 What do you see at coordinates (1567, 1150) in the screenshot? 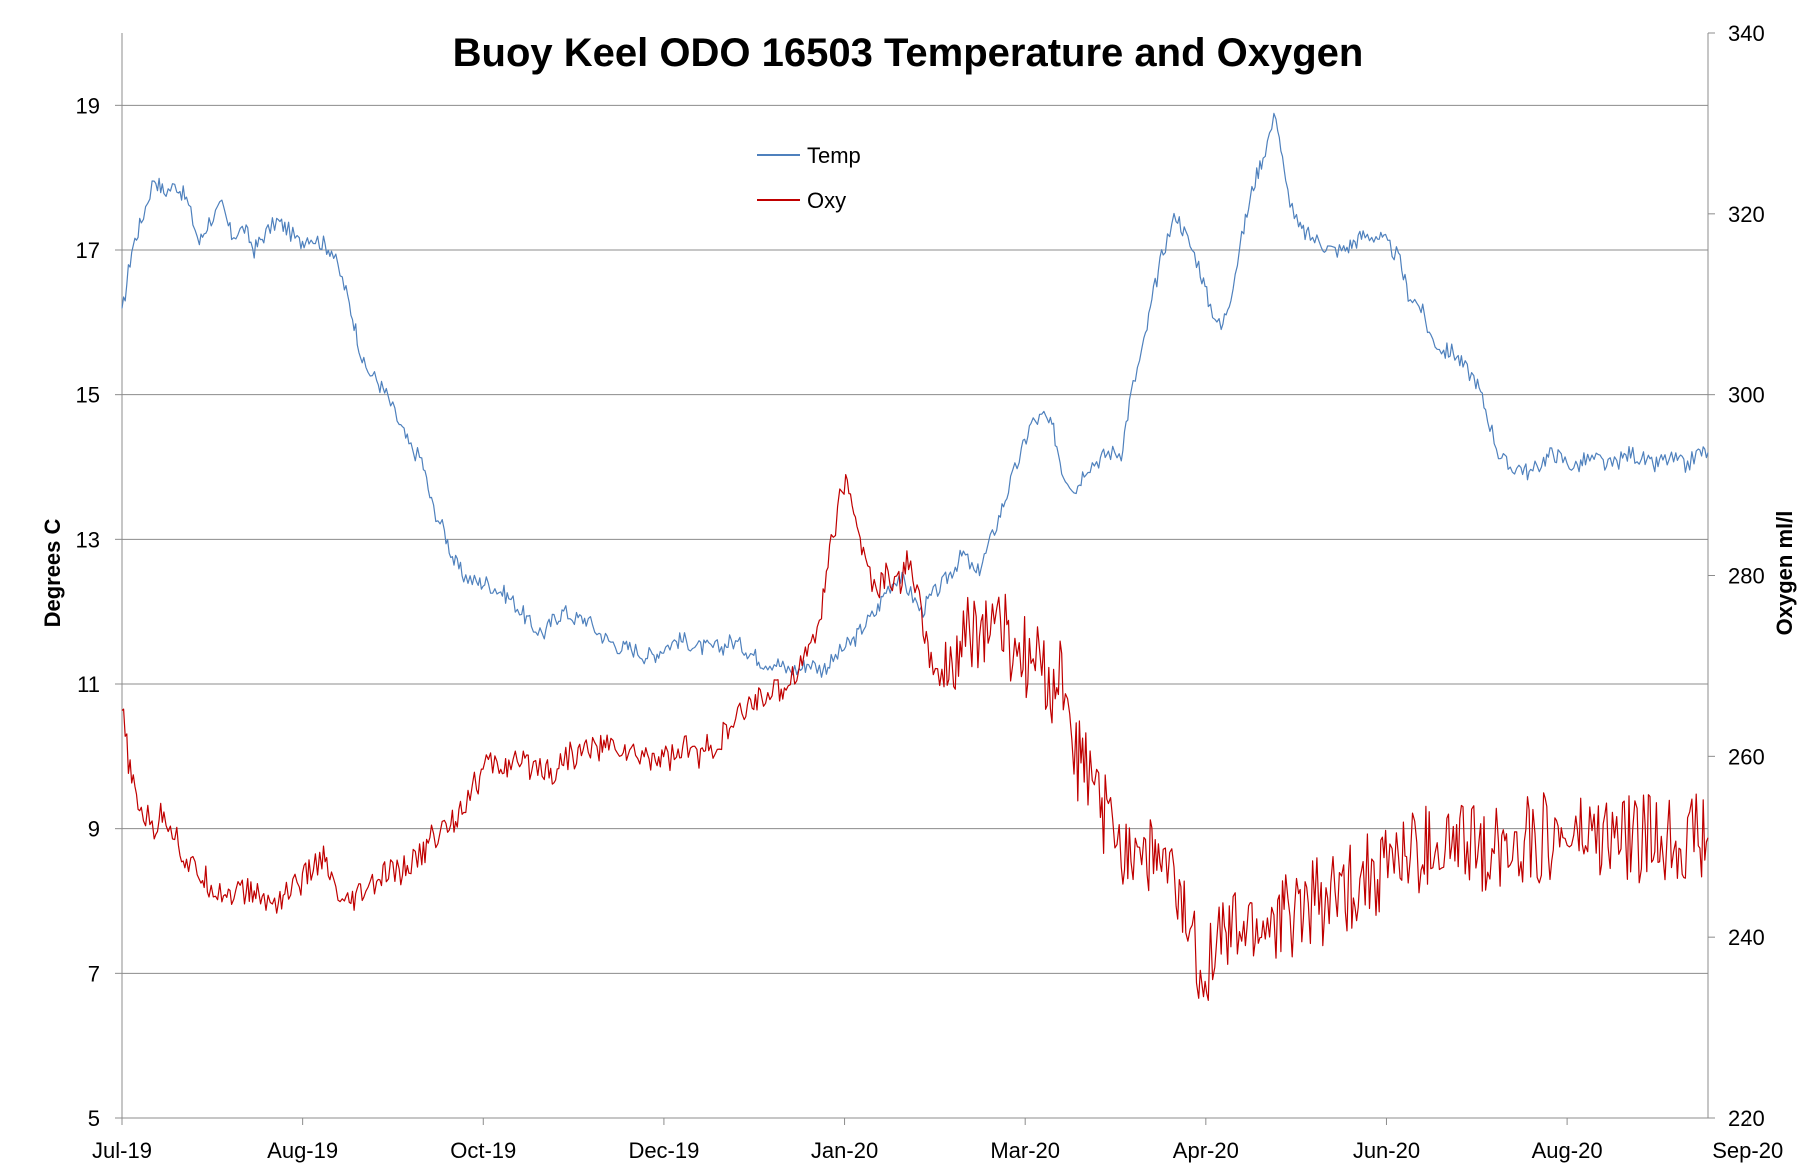
I see `x-tick-label: Aug-20` at bounding box center [1567, 1150].